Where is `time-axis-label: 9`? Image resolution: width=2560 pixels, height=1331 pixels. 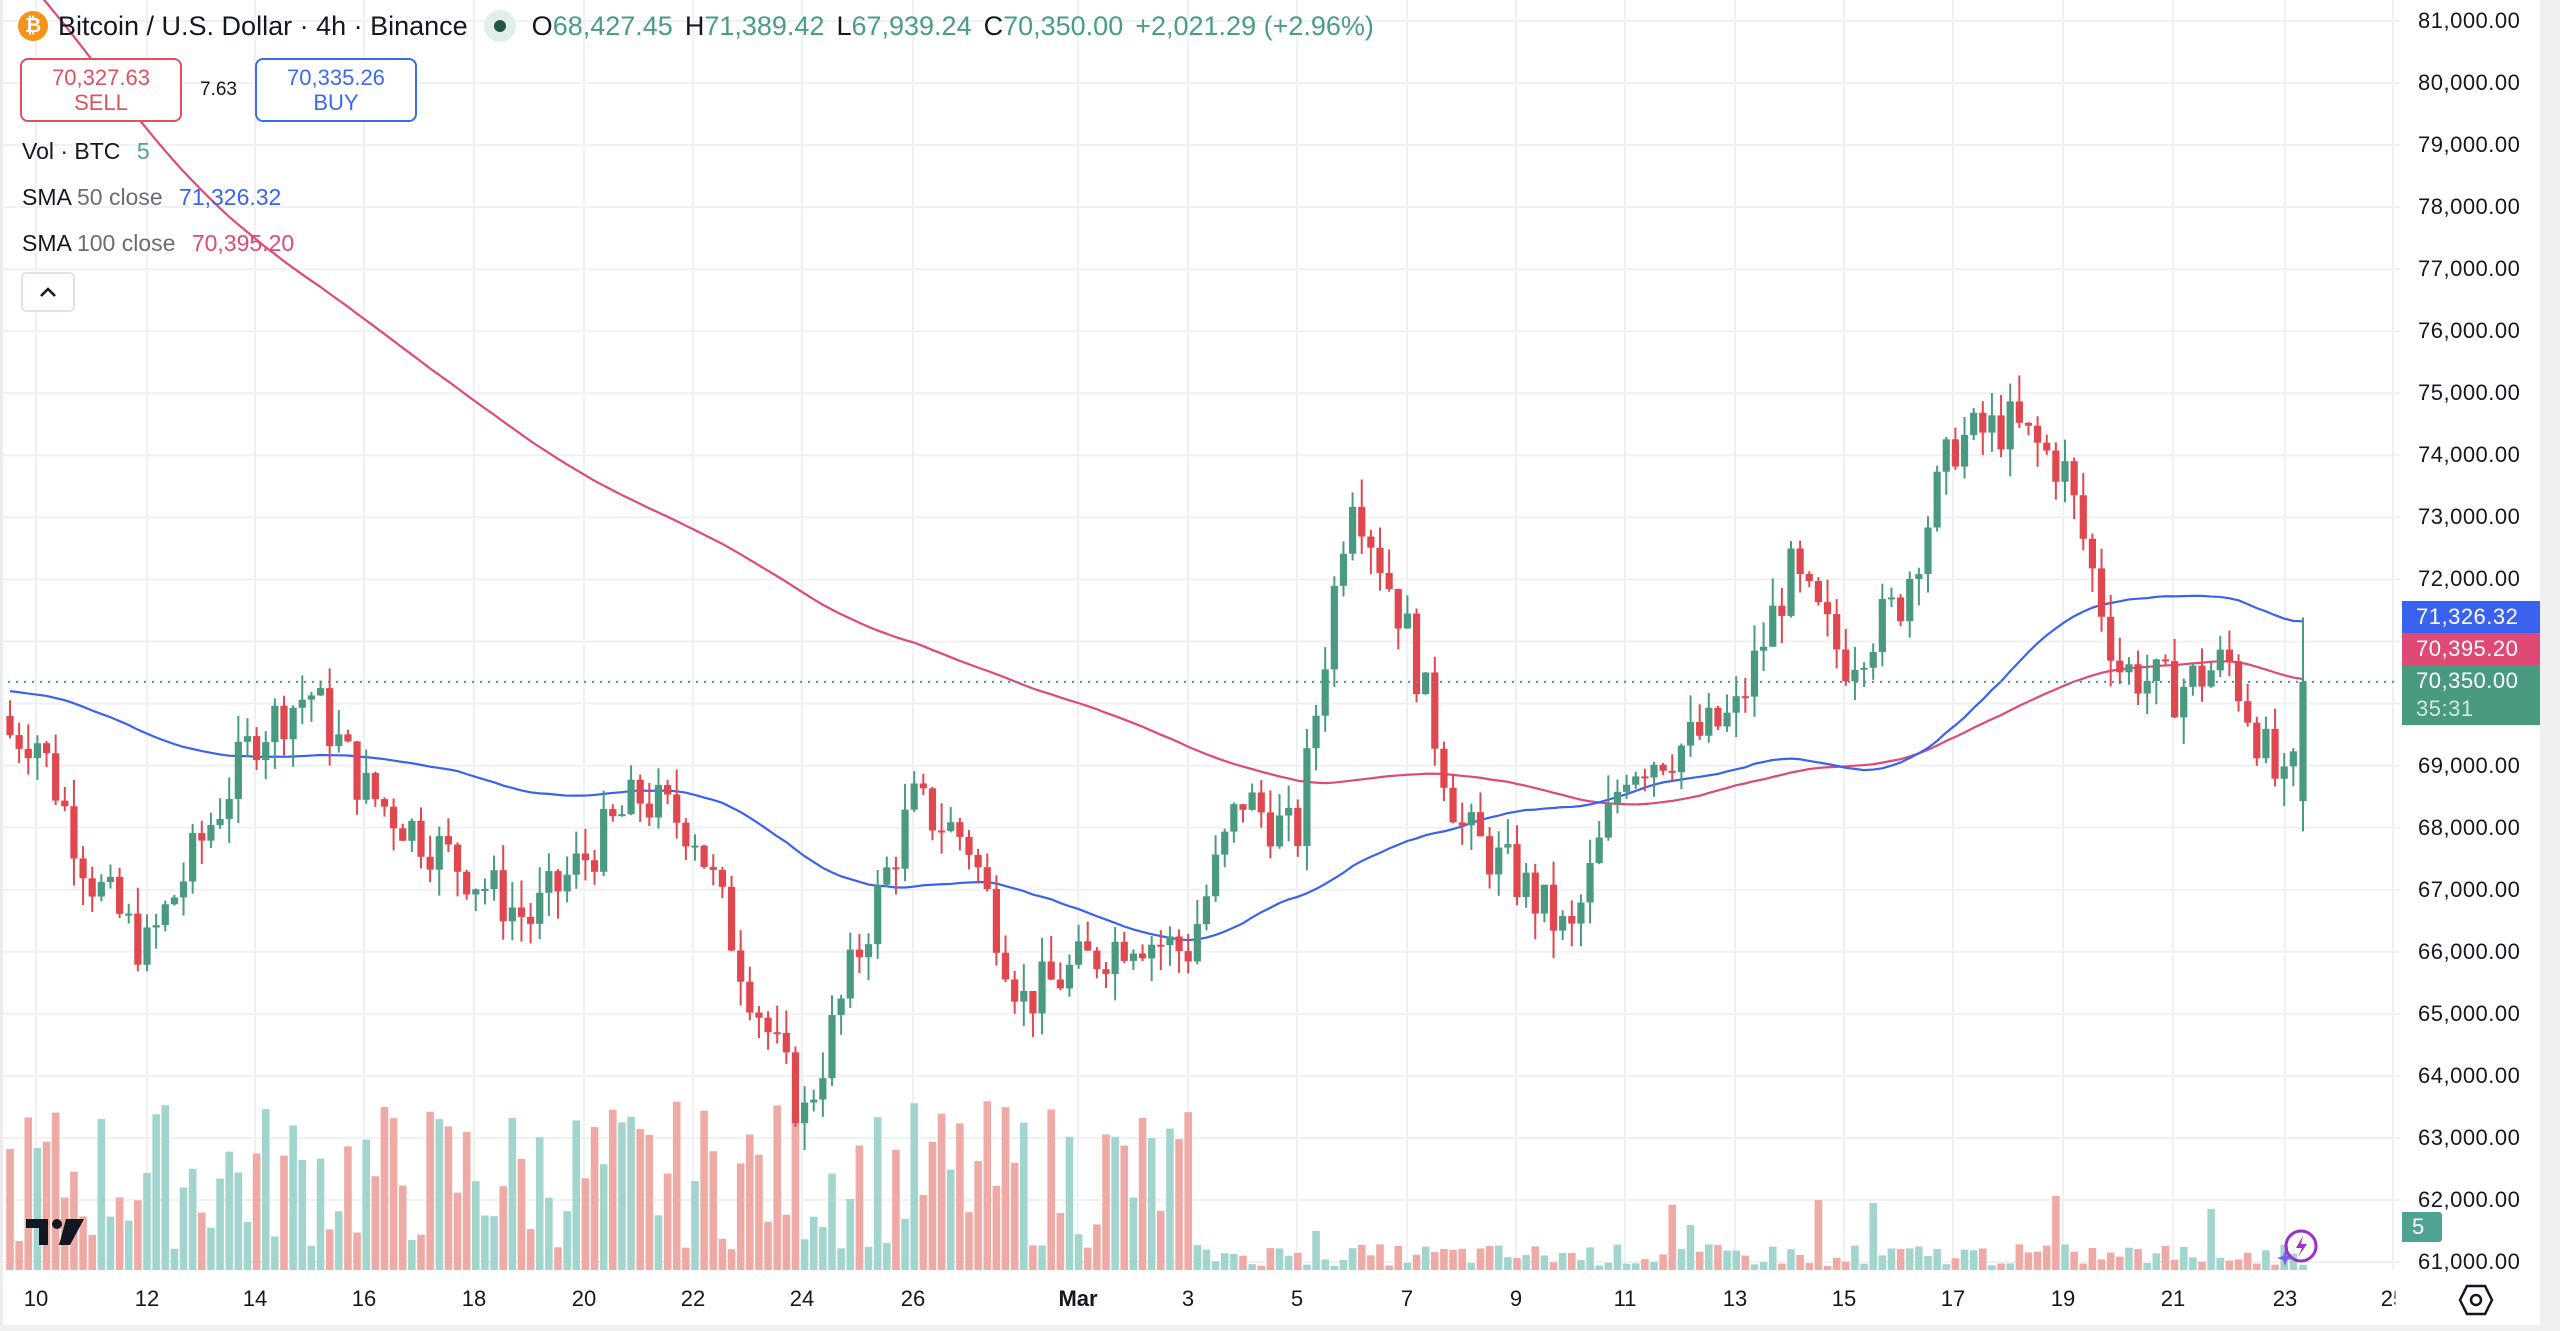 time-axis-label: 9 is located at coordinates (1516, 1298).